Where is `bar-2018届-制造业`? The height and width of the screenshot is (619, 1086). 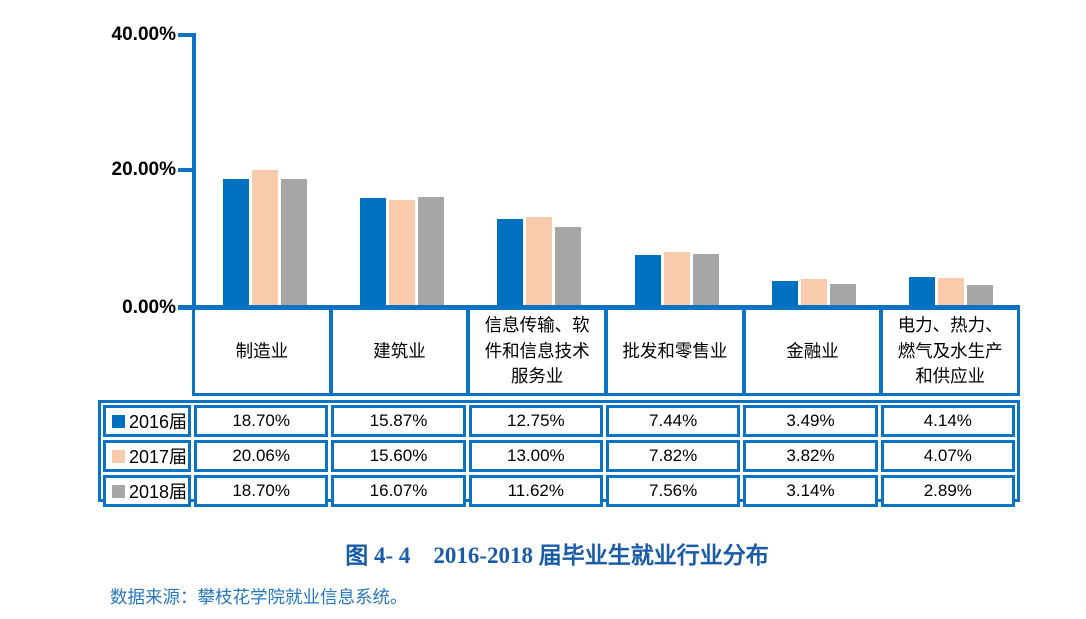 bar-2018届-制造业 is located at coordinates (293, 242).